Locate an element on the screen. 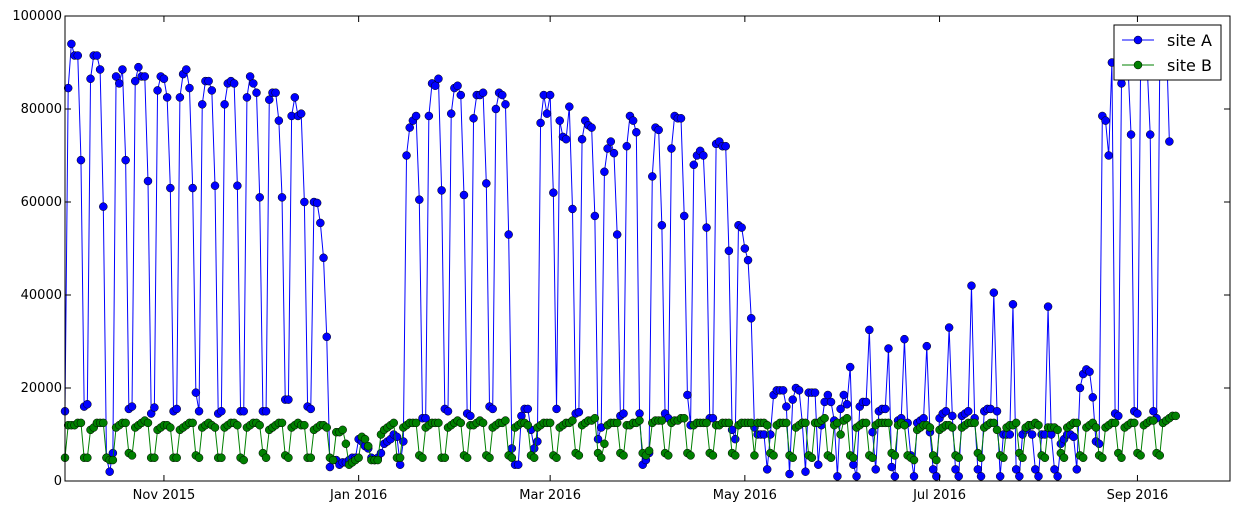 This screenshot has width=1238, height=511. legend-marker is located at coordinates (1138, 65).